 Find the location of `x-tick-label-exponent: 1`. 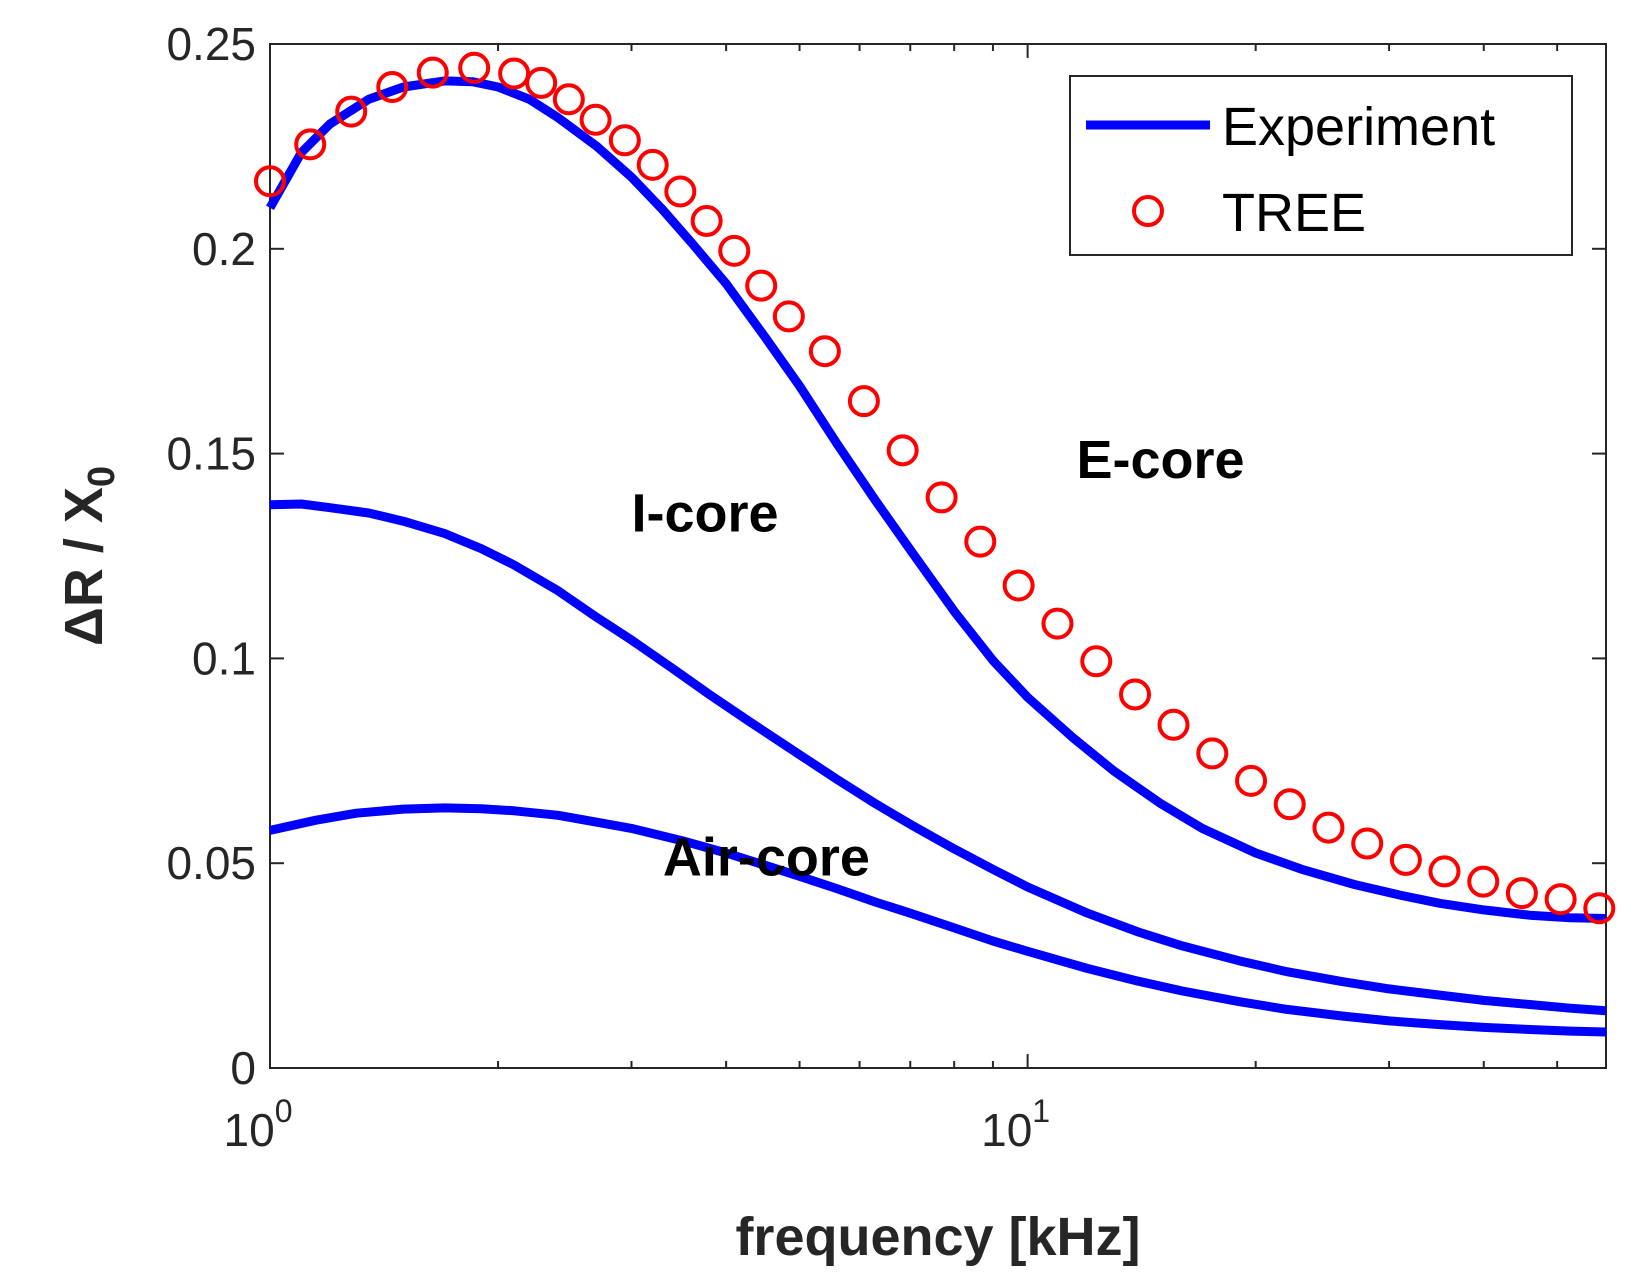

x-tick-label-exponent: 1 is located at coordinates (1041, 1111).